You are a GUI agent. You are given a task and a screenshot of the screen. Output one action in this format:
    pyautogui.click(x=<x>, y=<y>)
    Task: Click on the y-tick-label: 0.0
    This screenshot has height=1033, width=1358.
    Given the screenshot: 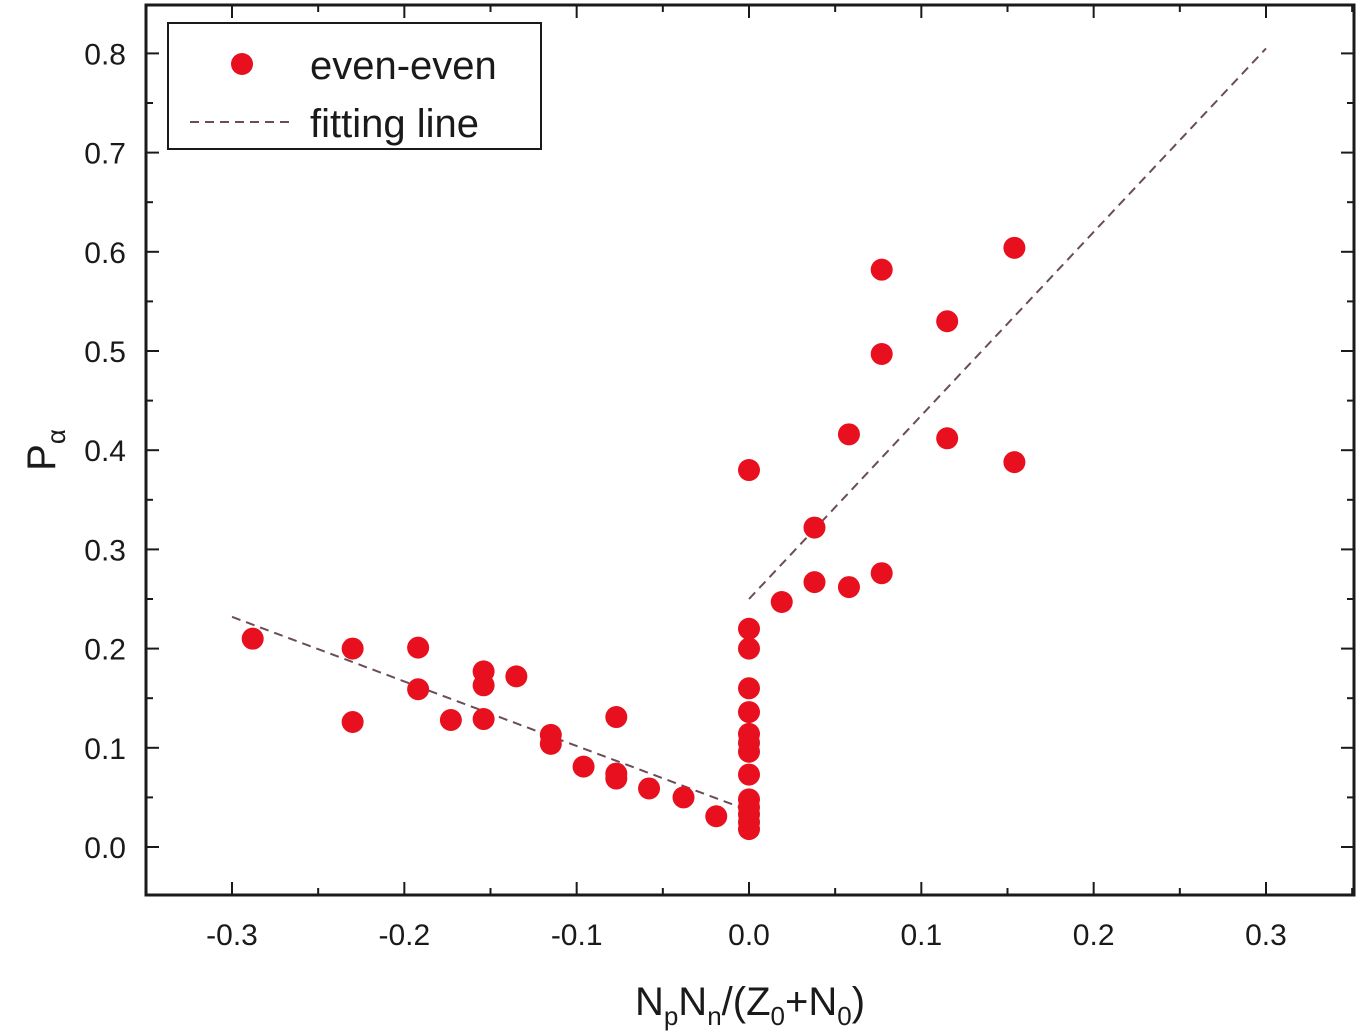 What is the action you would take?
    pyautogui.click(x=105, y=848)
    